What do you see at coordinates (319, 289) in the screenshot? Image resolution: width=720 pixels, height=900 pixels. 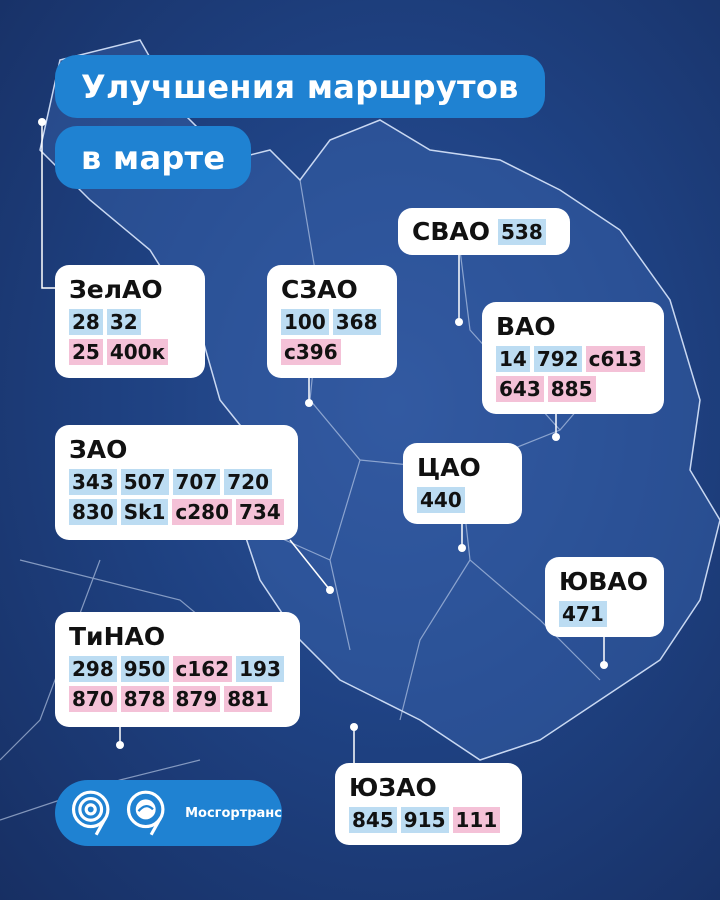 I see `district-name: СЗАО` at bounding box center [319, 289].